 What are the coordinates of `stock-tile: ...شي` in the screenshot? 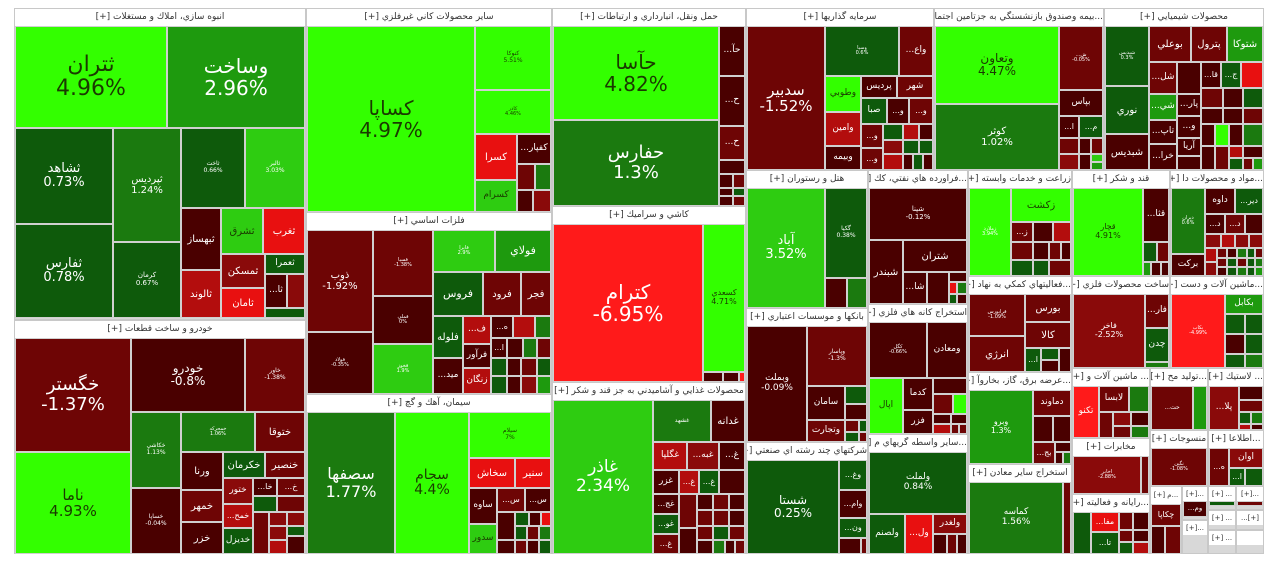 It's located at (1163, 107).